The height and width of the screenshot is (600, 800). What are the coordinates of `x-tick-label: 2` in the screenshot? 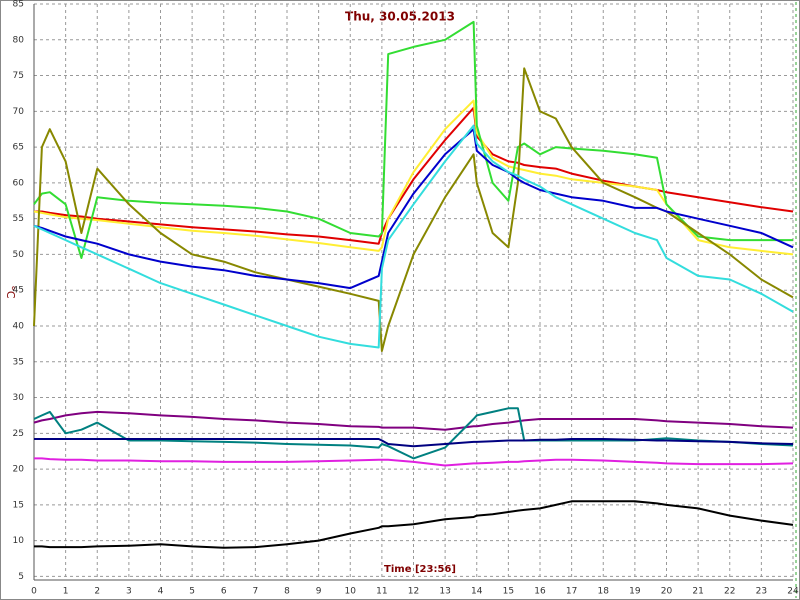 It's located at (97, 592).